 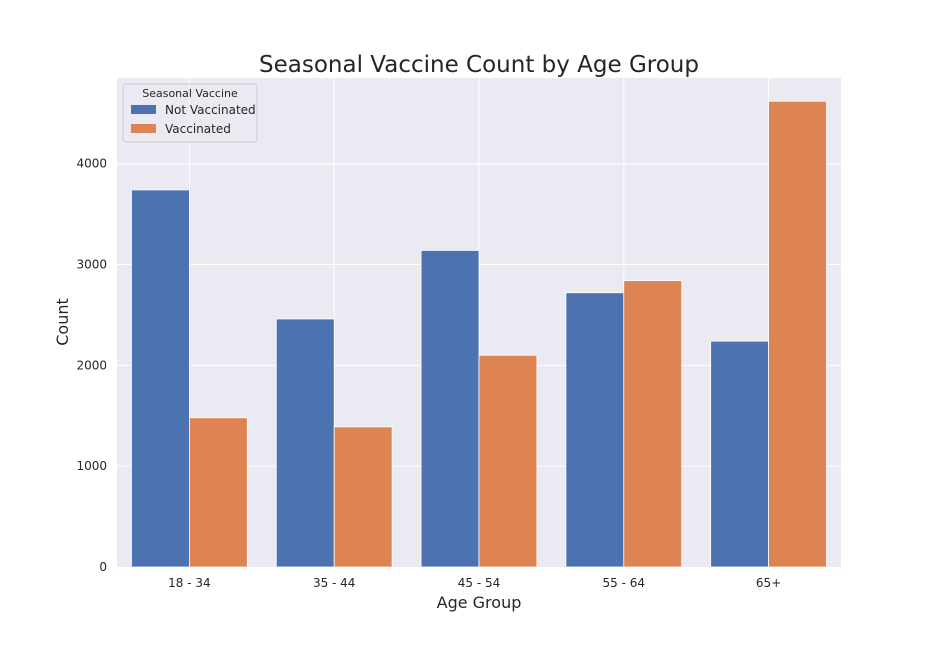 What do you see at coordinates (143, 128) in the screenshot?
I see `legend-swatch-vaccinated` at bounding box center [143, 128].